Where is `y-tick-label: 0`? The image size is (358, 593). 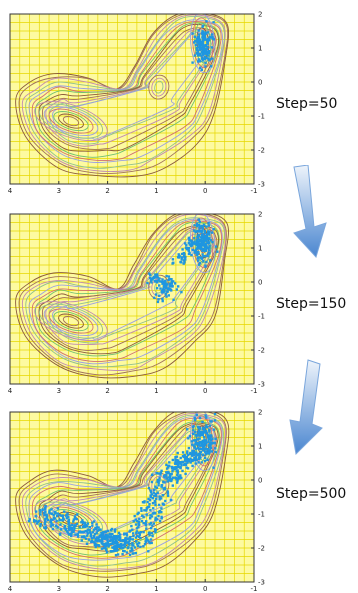
y-tick-label: 0 is located at coordinates (260, 83).